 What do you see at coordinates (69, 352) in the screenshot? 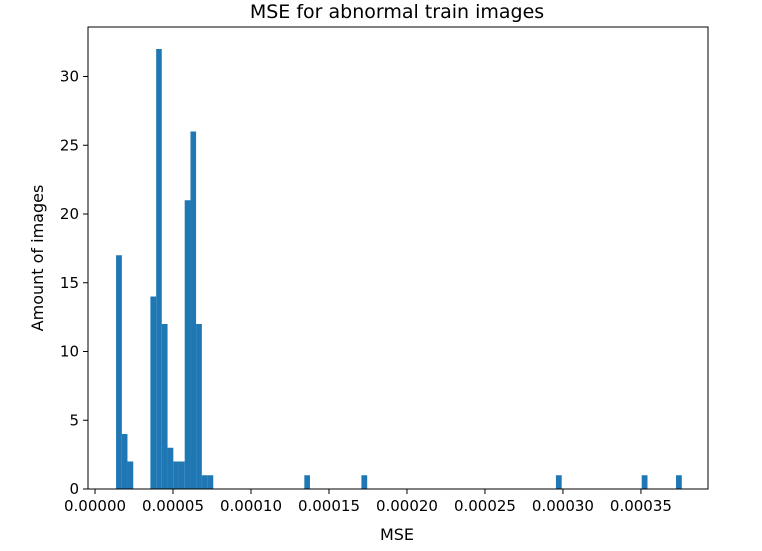
I see `y-tick-label: 10` at bounding box center [69, 352].